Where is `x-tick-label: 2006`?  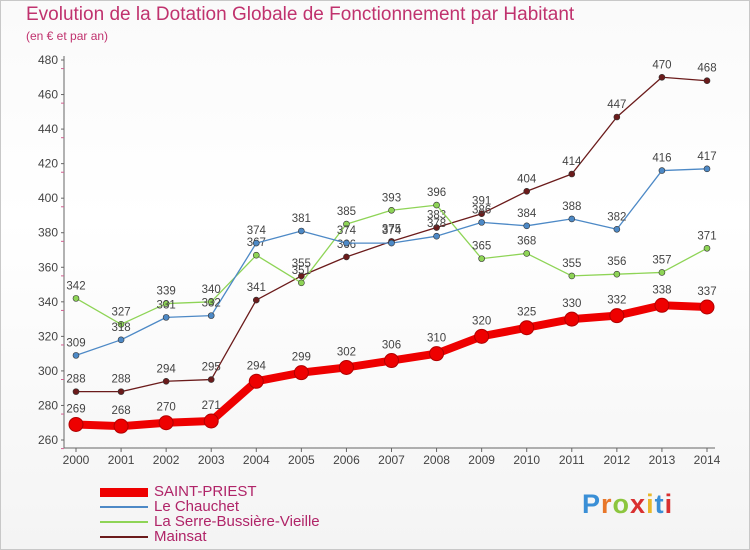
x-tick-label: 2006 is located at coordinates (346, 460).